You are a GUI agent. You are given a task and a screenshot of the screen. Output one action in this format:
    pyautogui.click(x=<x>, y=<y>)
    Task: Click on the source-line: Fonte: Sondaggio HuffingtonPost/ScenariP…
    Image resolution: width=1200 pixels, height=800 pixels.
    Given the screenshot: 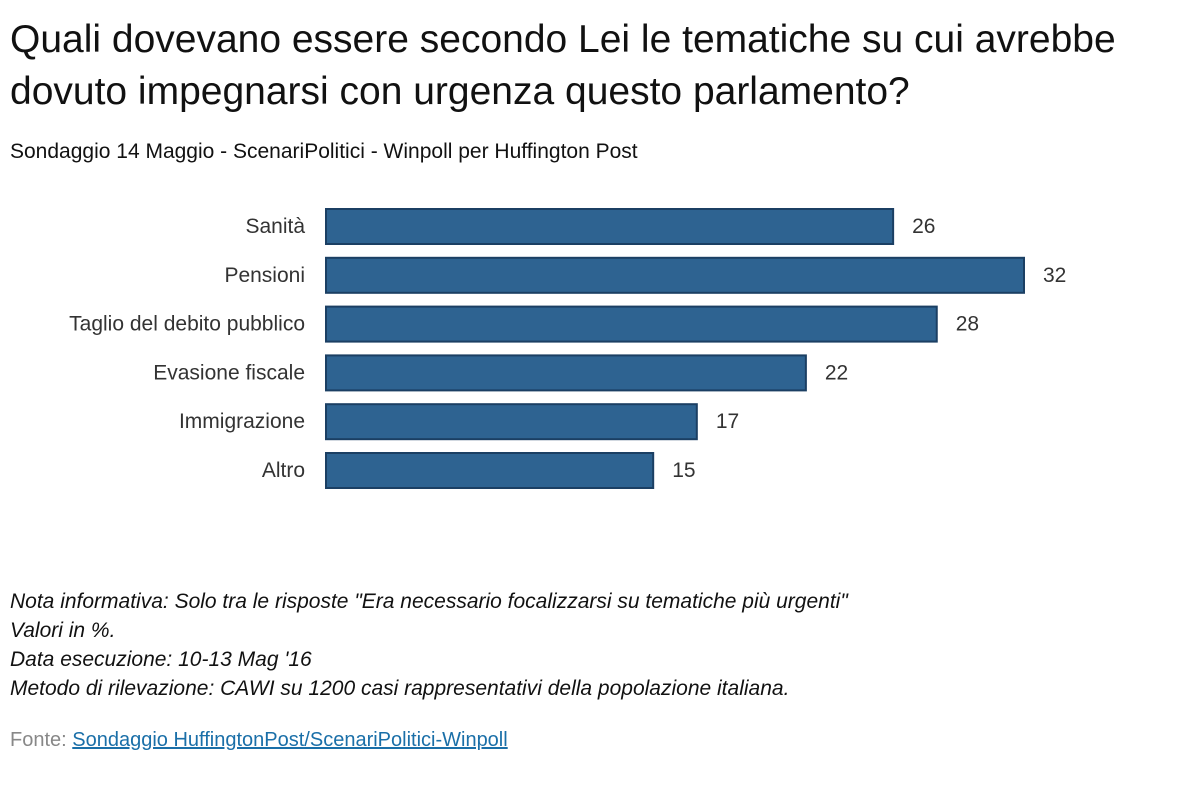 What is the action you would take?
    pyautogui.click(x=259, y=740)
    